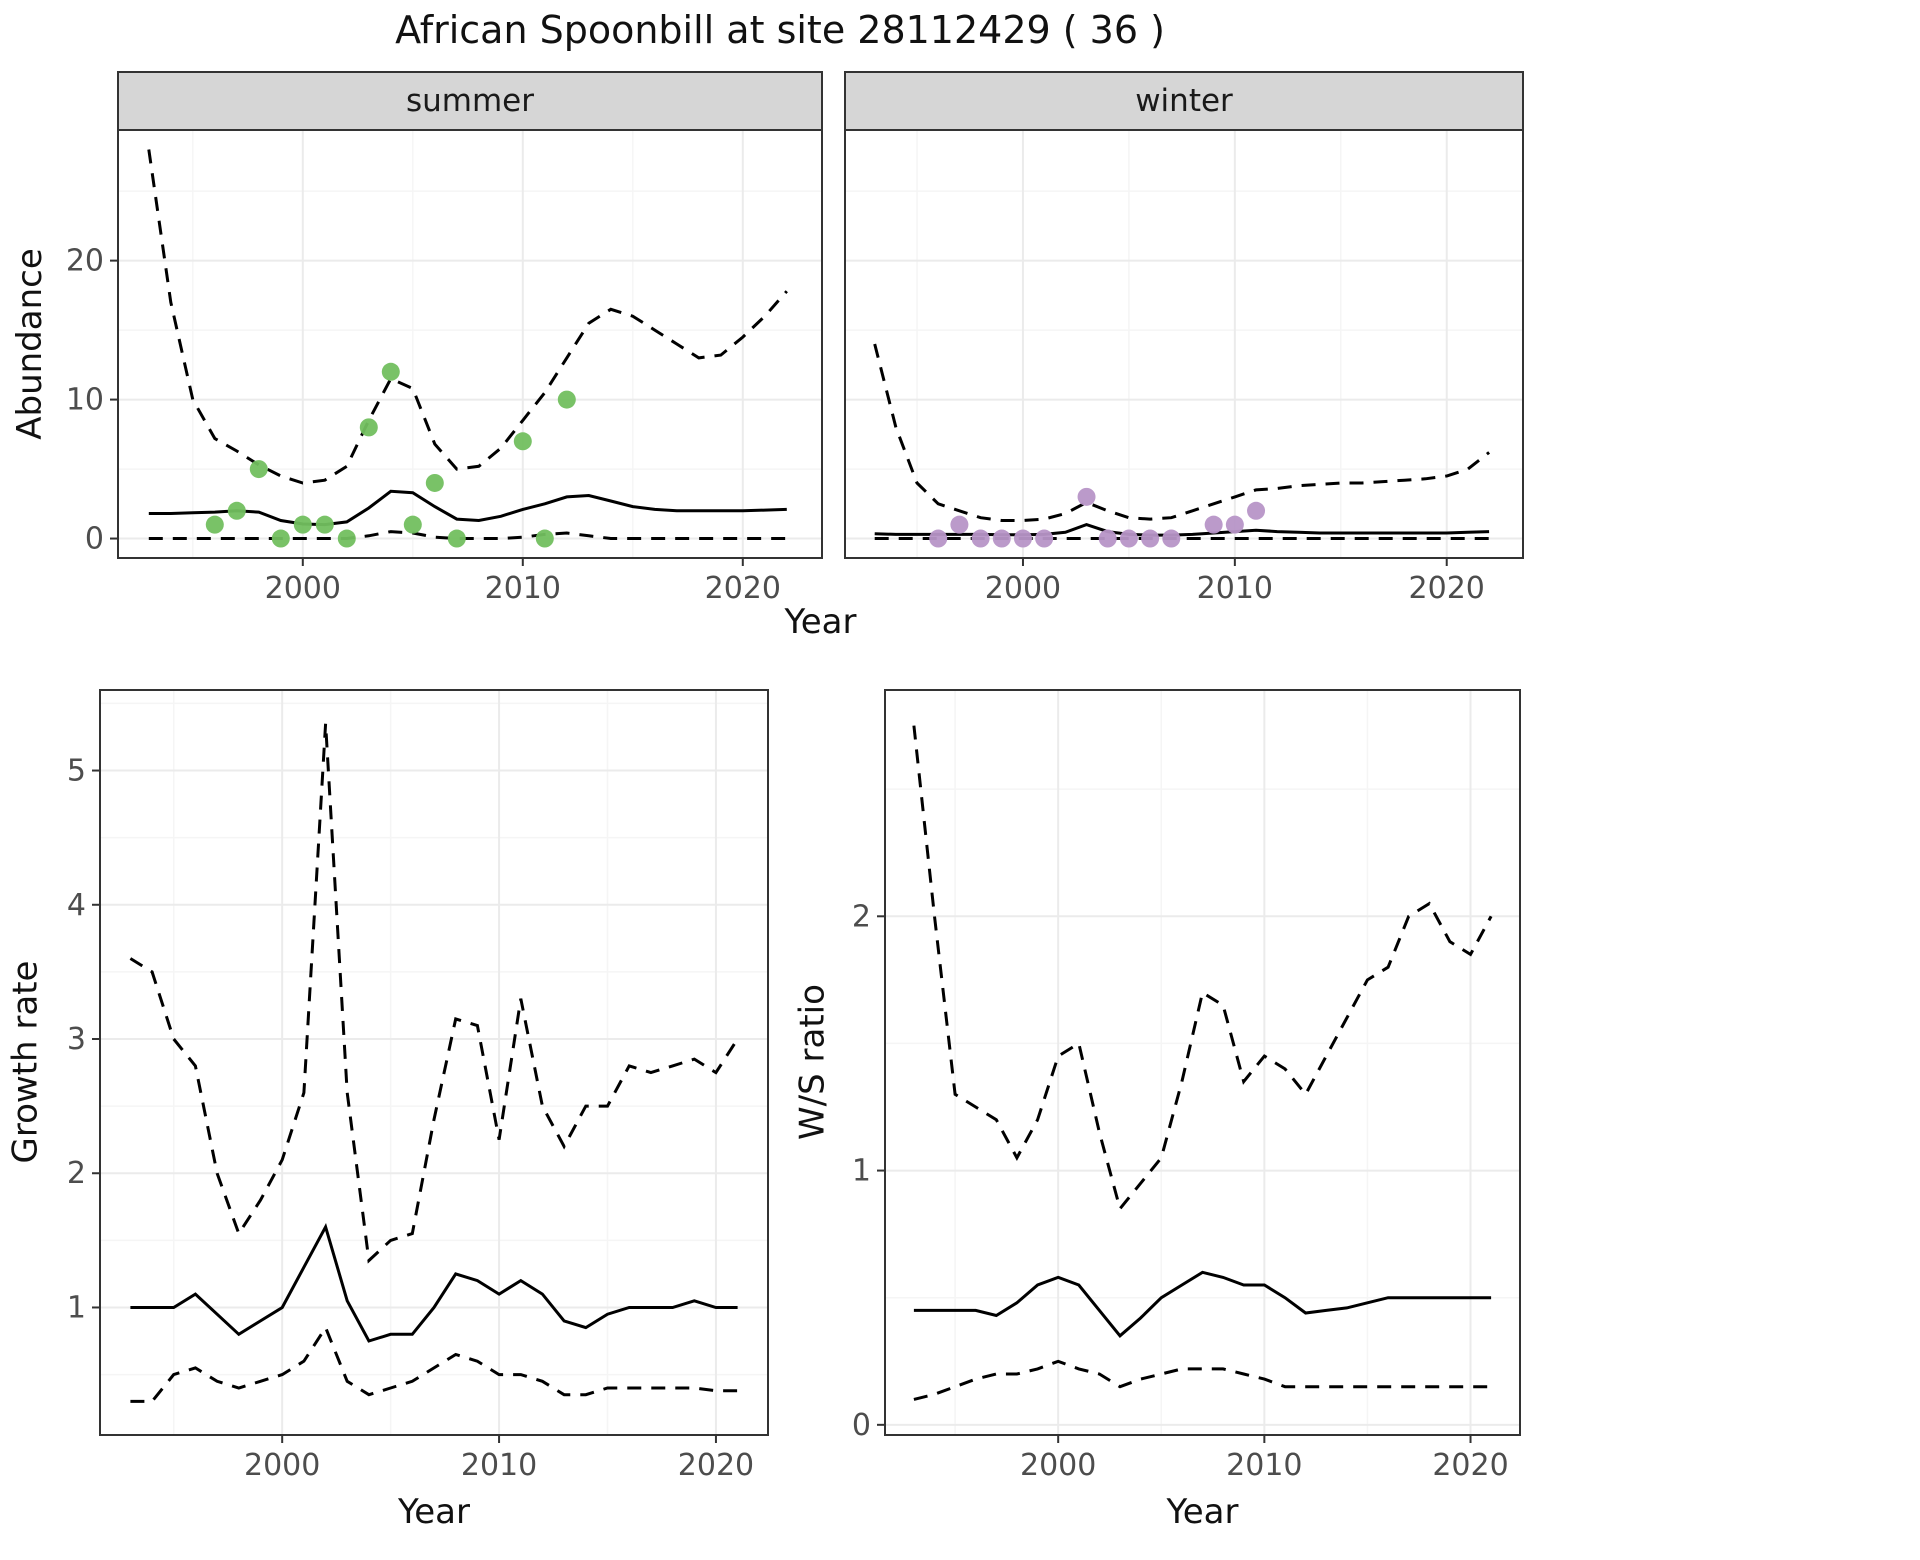 This screenshot has height=1560, width=1920. What do you see at coordinates (812, 1062) in the screenshot?
I see `ws-ratio-y-axis-label: W/S ratio` at bounding box center [812, 1062].